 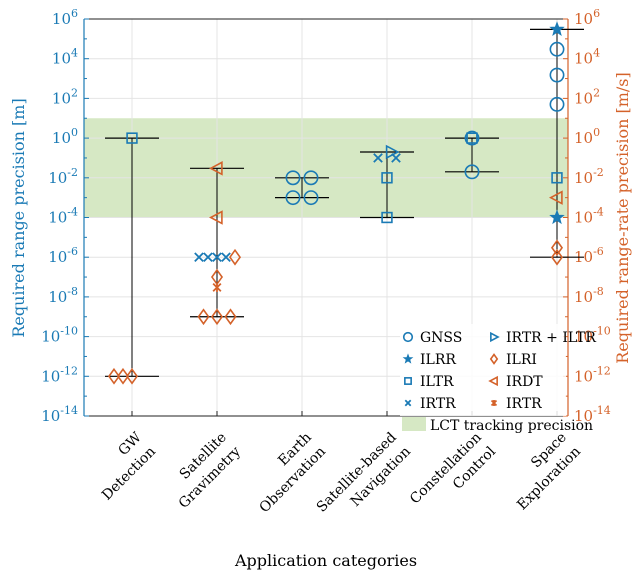 I want to click on lct-band, so click(x=326, y=168).